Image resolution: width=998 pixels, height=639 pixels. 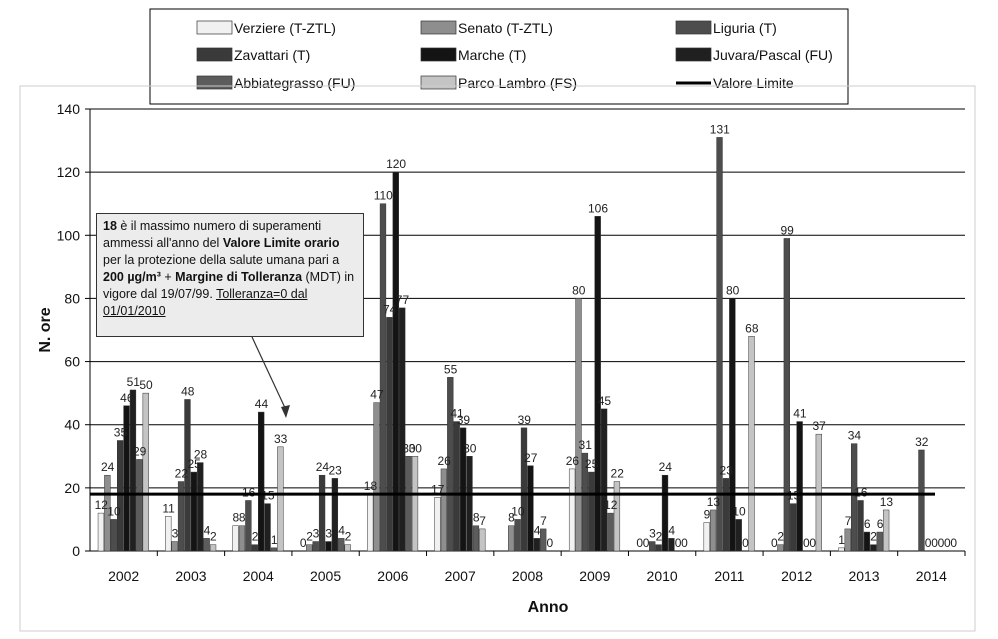 What do you see at coordinates (579, 290) in the screenshot?
I see `data-label: 80` at bounding box center [579, 290].